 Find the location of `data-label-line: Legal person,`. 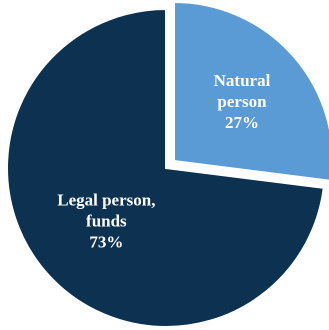

data-label-line: Legal person, is located at coordinates (106, 200).